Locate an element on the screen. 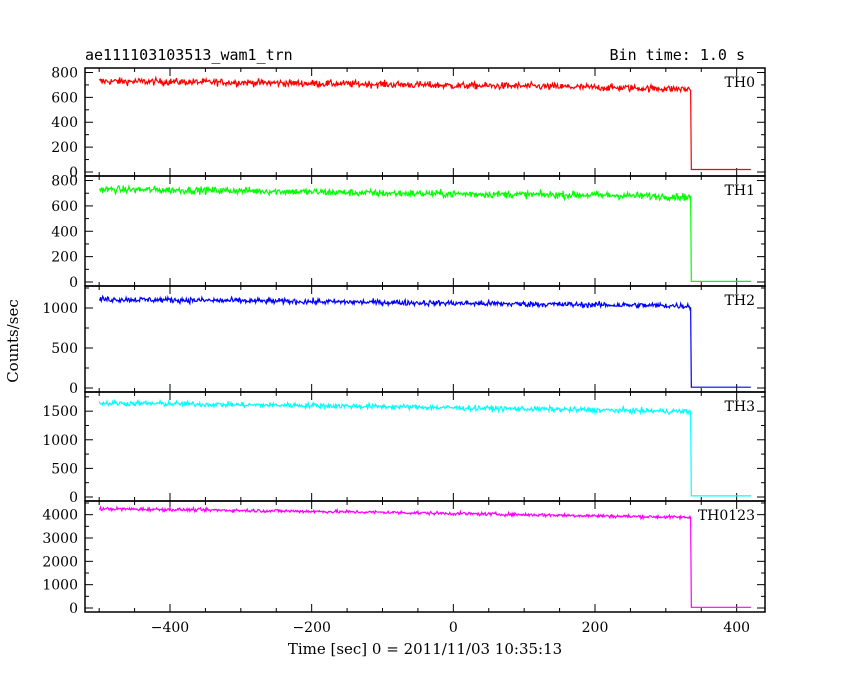  x-tick-label: −400 is located at coordinates (170, 628).